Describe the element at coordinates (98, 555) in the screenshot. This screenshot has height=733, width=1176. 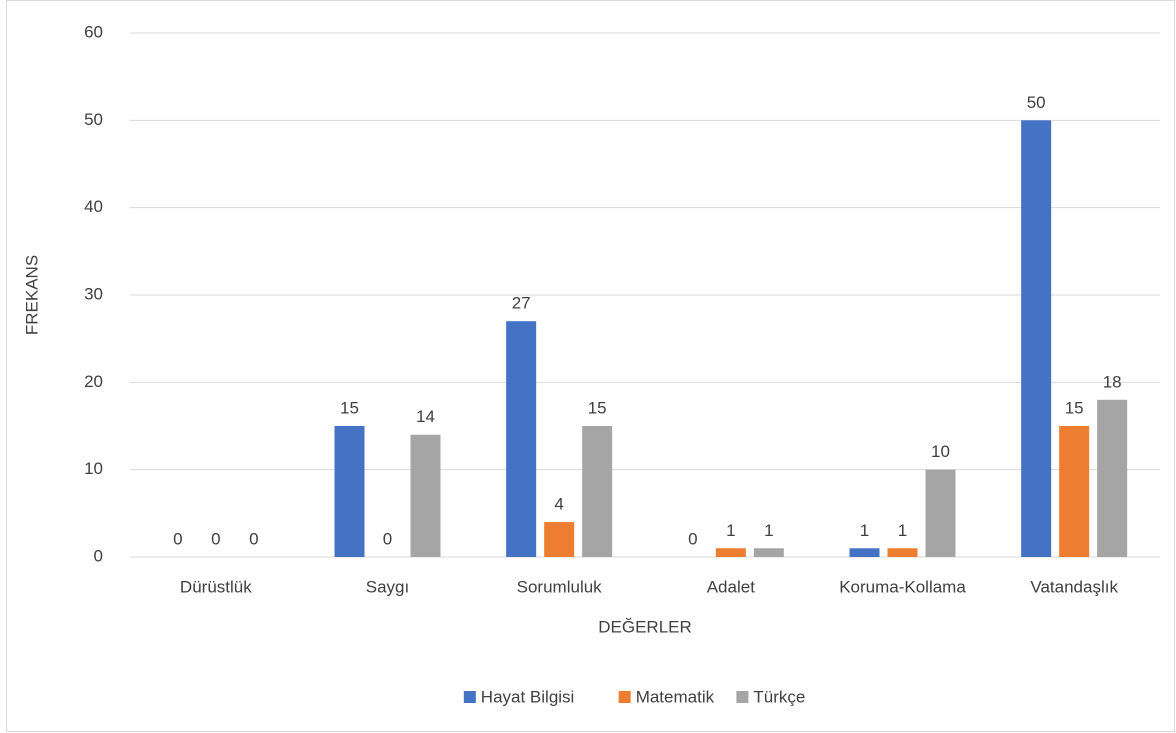
I see `y-tick-label: 0` at that location.